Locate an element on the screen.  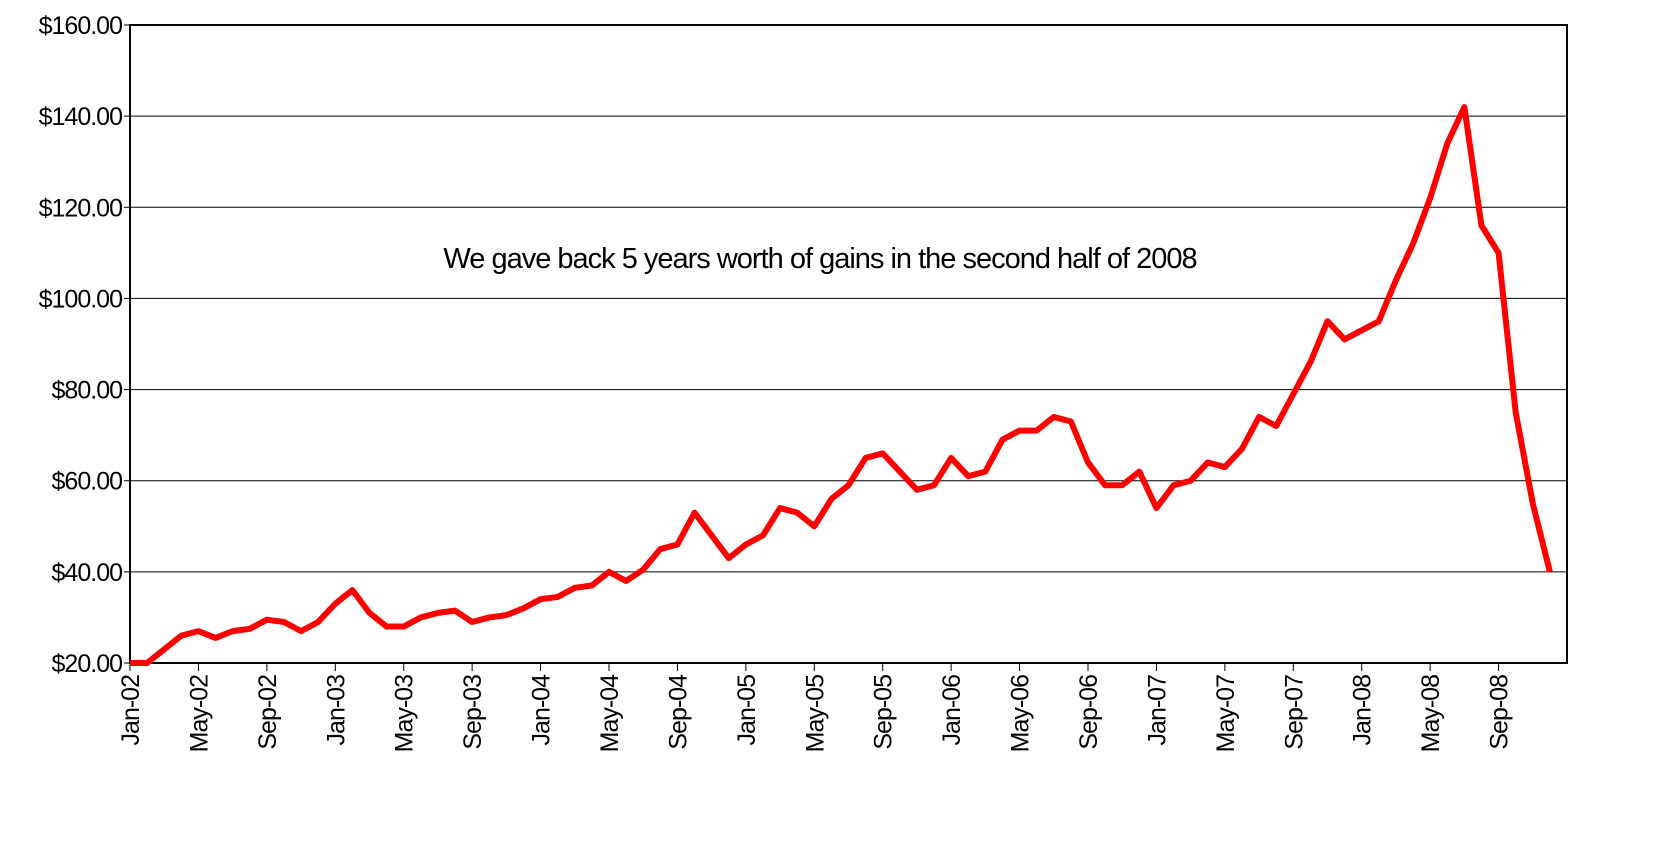
x-tick-label: Jan-02 is located at coordinates (131, 710).